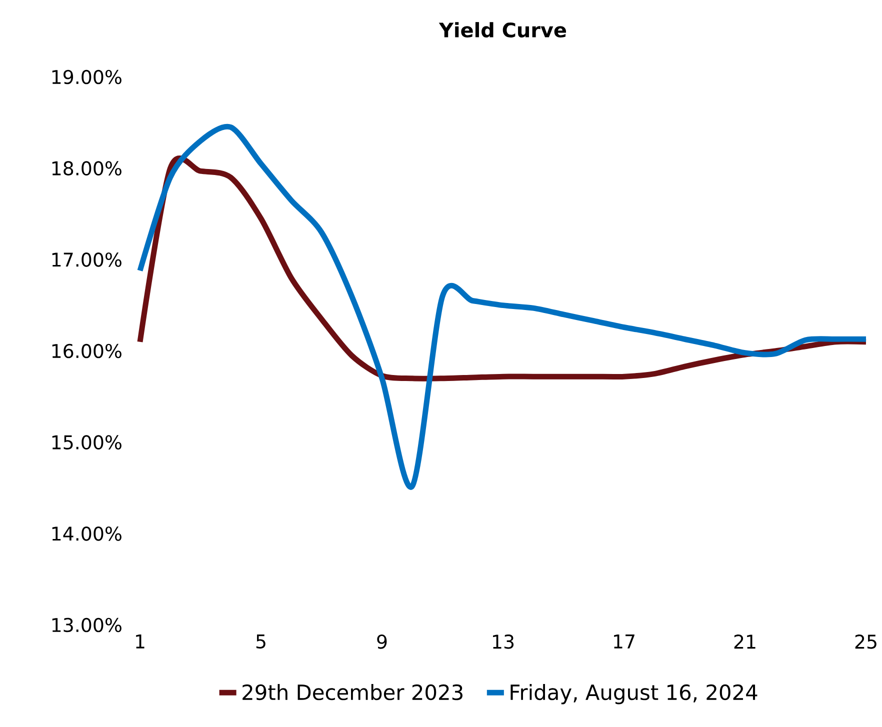  What do you see at coordinates (261, 641) in the screenshot?
I see `x-tick-label: 5` at bounding box center [261, 641].